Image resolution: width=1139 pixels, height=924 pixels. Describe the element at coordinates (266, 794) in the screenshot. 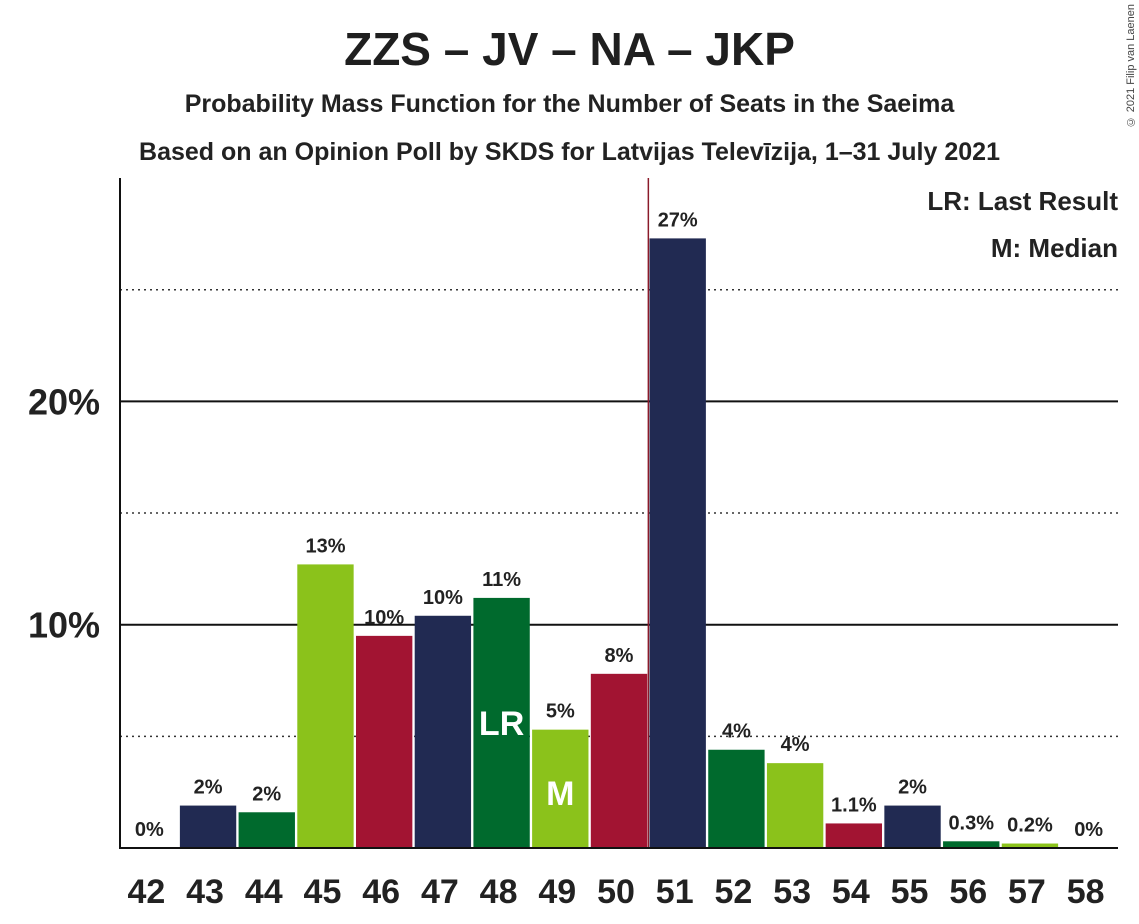

I see `data-label-44: 2%` at that location.